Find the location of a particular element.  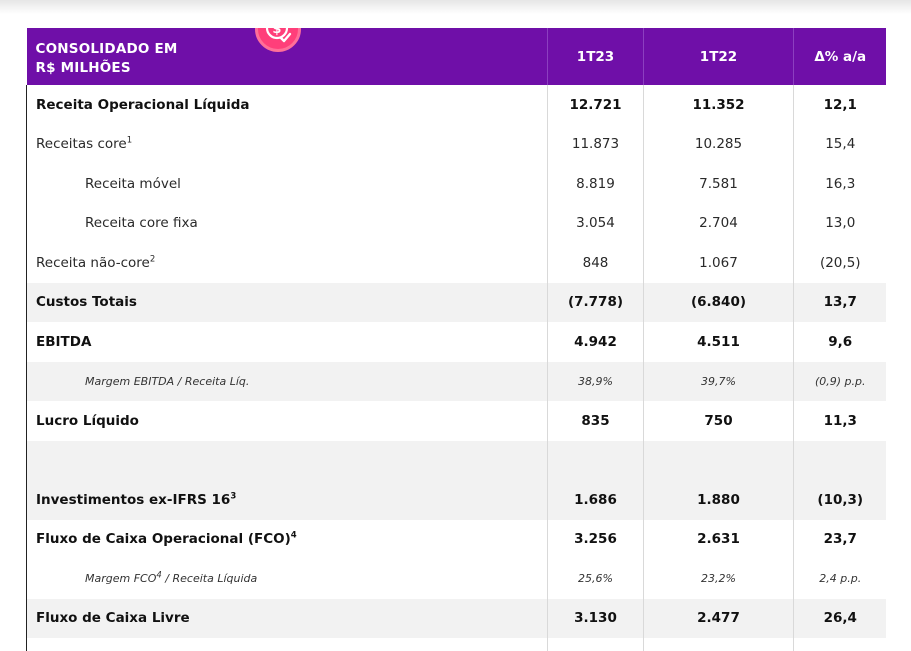

row-label-text: Receita não-core is located at coordinates (93, 262).